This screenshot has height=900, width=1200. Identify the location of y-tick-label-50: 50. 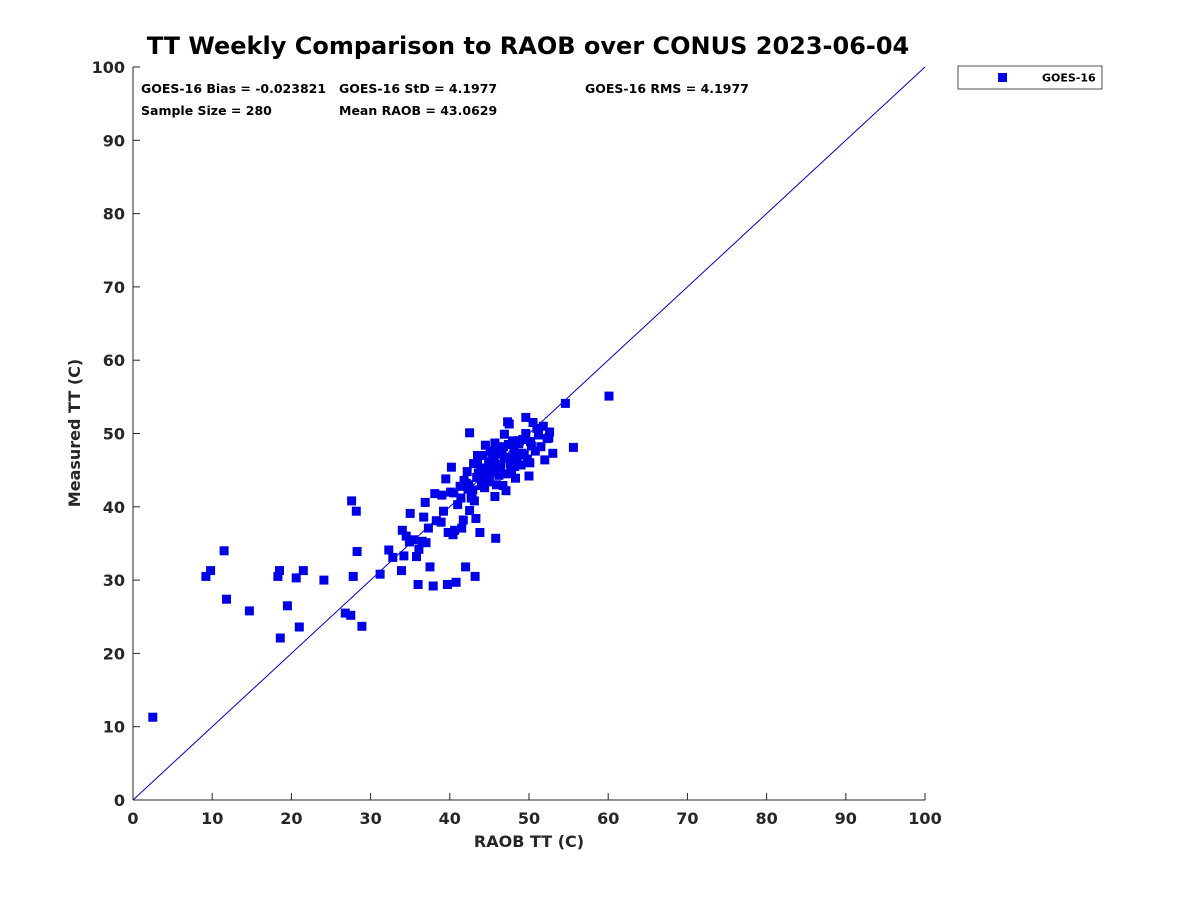
(114, 434).